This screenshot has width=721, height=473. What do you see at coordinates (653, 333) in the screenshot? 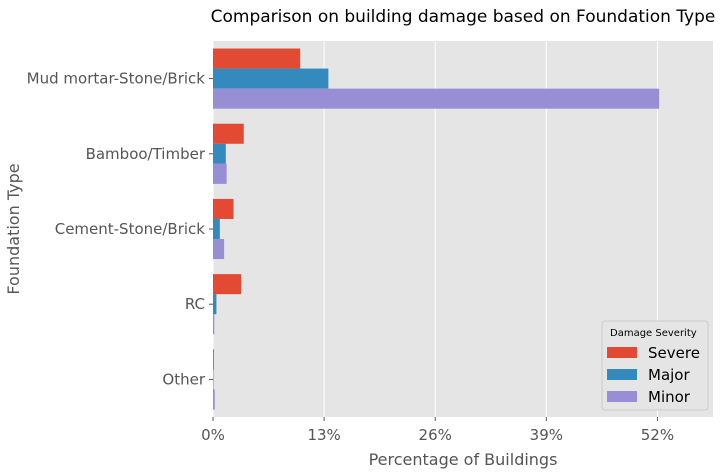
I see `legend-title: Damage Severity` at bounding box center [653, 333].